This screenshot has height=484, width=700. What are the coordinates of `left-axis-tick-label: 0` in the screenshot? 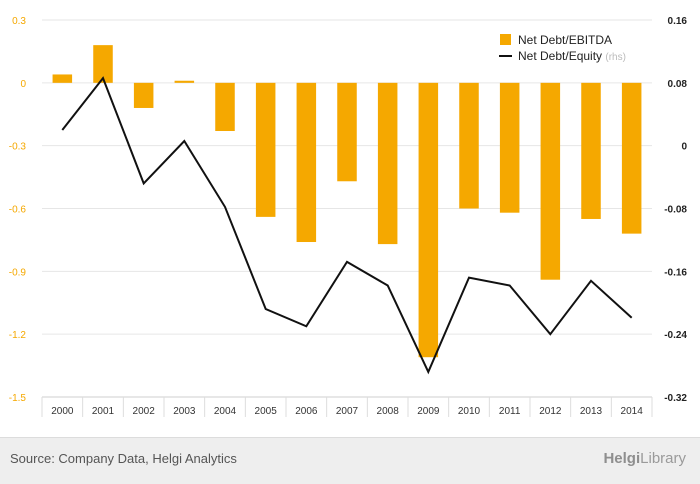 It's located at (23, 84).